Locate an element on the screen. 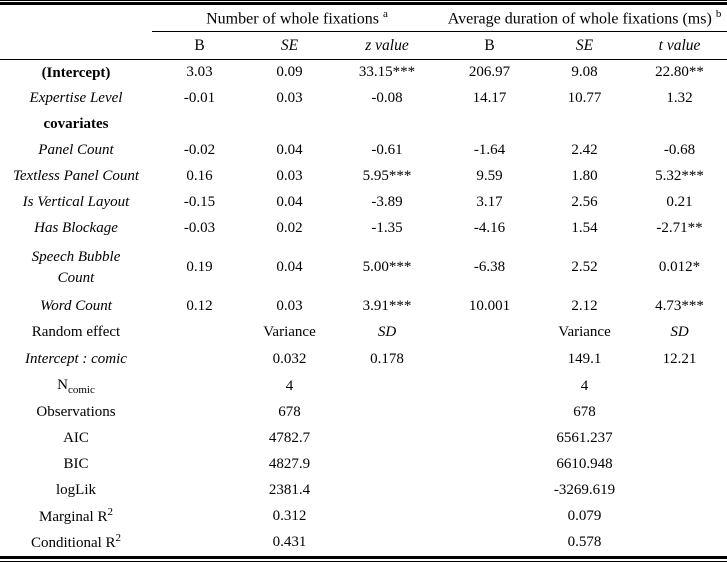 The height and width of the screenshot is (562, 727). row-label: Speech Bubble Count is located at coordinates (76, 268).